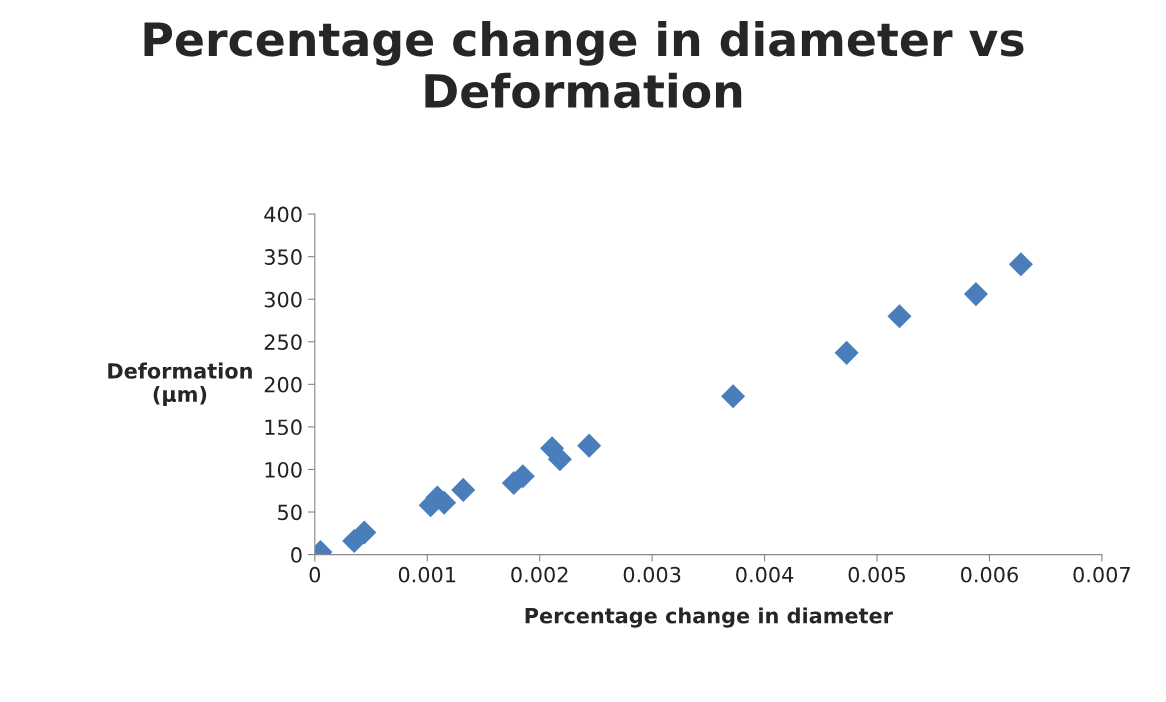  What do you see at coordinates (876, 574) in the screenshot?
I see `x-tick-label: 0.005` at bounding box center [876, 574].